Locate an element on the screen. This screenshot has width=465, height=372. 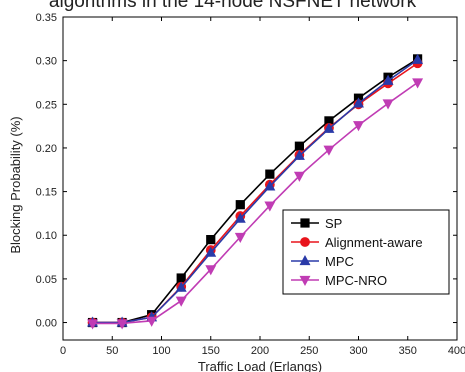
legend-label: MPC-NRO is located at coordinates (356, 280).